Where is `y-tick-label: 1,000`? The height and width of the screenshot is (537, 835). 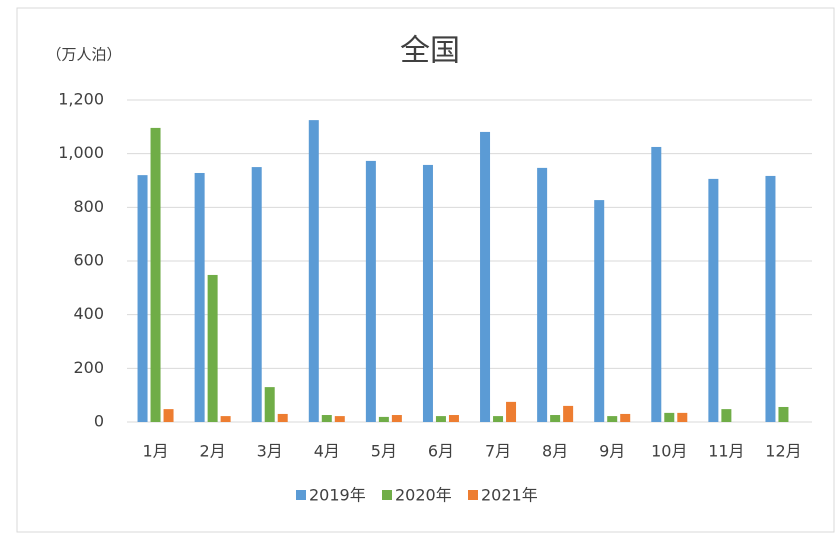 y-tick-label: 1,000 is located at coordinates (81, 152).